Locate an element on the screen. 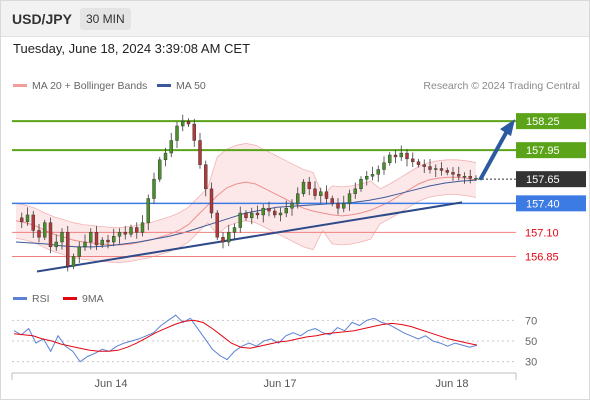 The height and width of the screenshot is (400, 590). projection-arrow-shaft is located at coordinates (494, 155).